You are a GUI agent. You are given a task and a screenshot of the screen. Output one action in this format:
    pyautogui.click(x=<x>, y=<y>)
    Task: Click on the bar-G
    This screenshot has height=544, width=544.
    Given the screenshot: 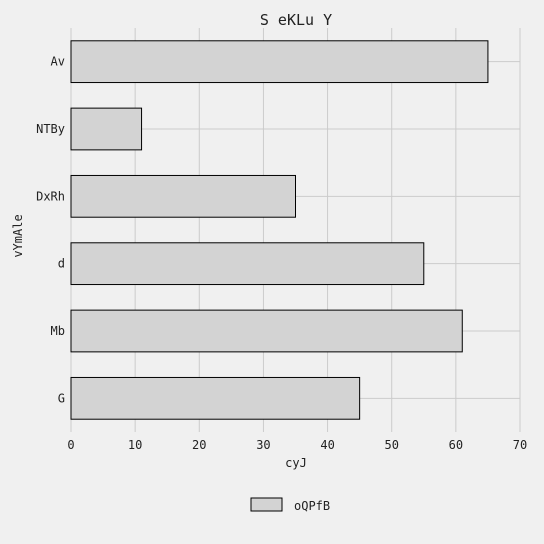 What is the action you would take?
    pyautogui.click(x=215, y=398)
    